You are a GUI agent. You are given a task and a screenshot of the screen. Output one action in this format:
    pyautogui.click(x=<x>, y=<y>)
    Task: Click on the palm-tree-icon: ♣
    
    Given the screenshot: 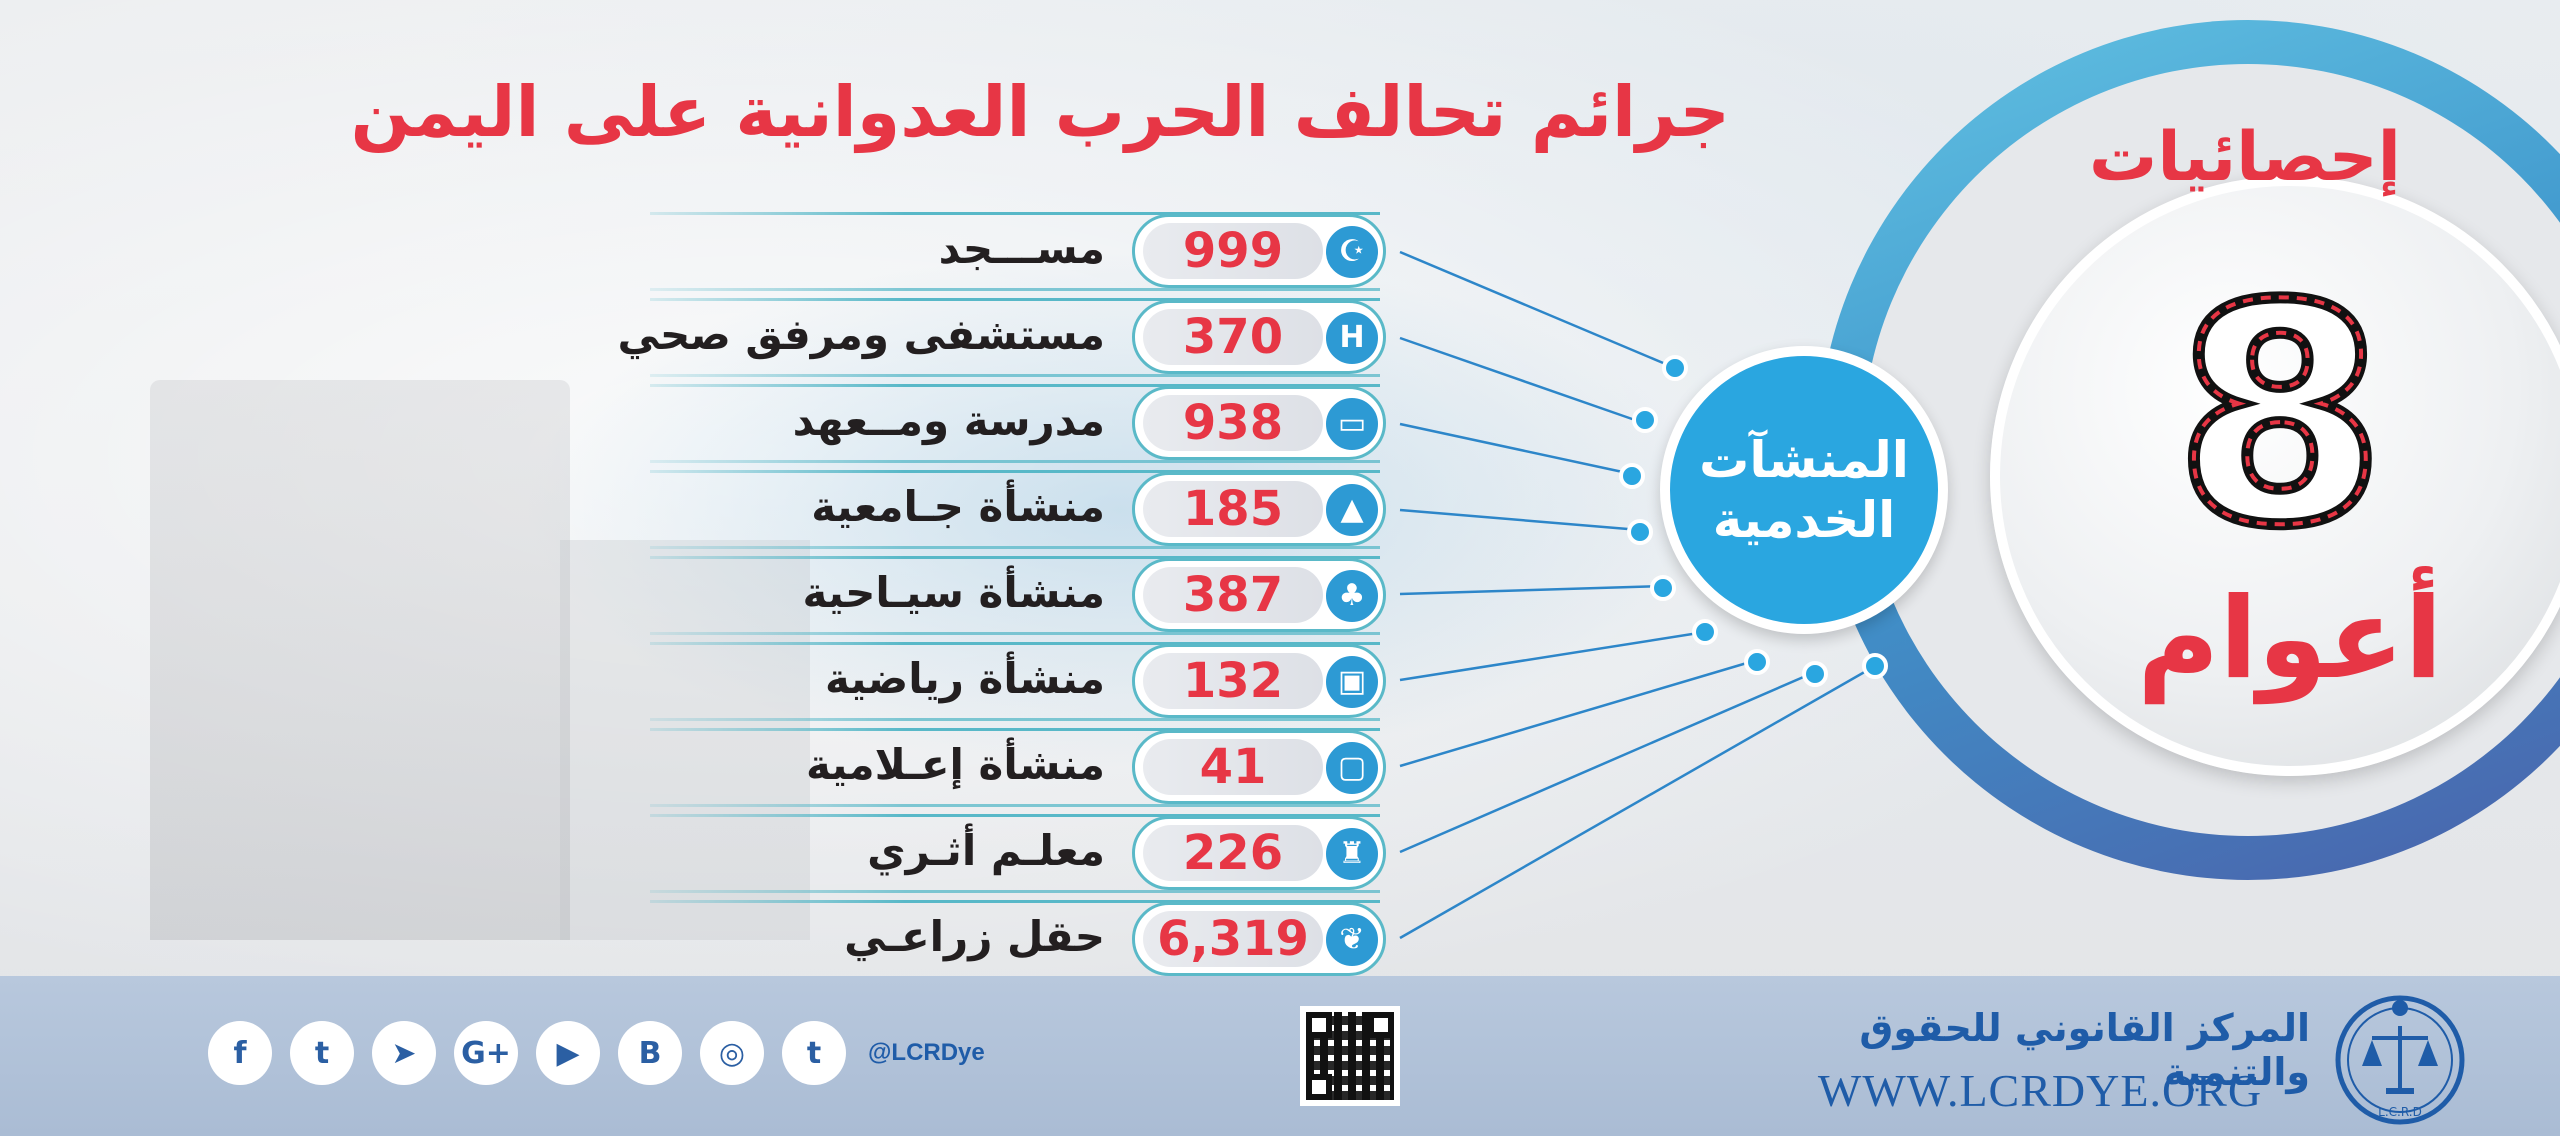 What is the action you would take?
    pyautogui.click(x=1352, y=596)
    